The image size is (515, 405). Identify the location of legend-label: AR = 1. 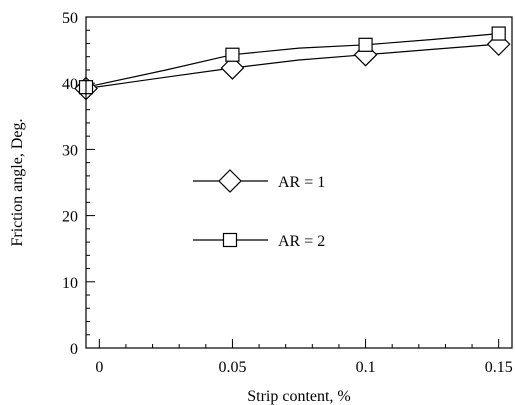
(301, 182).